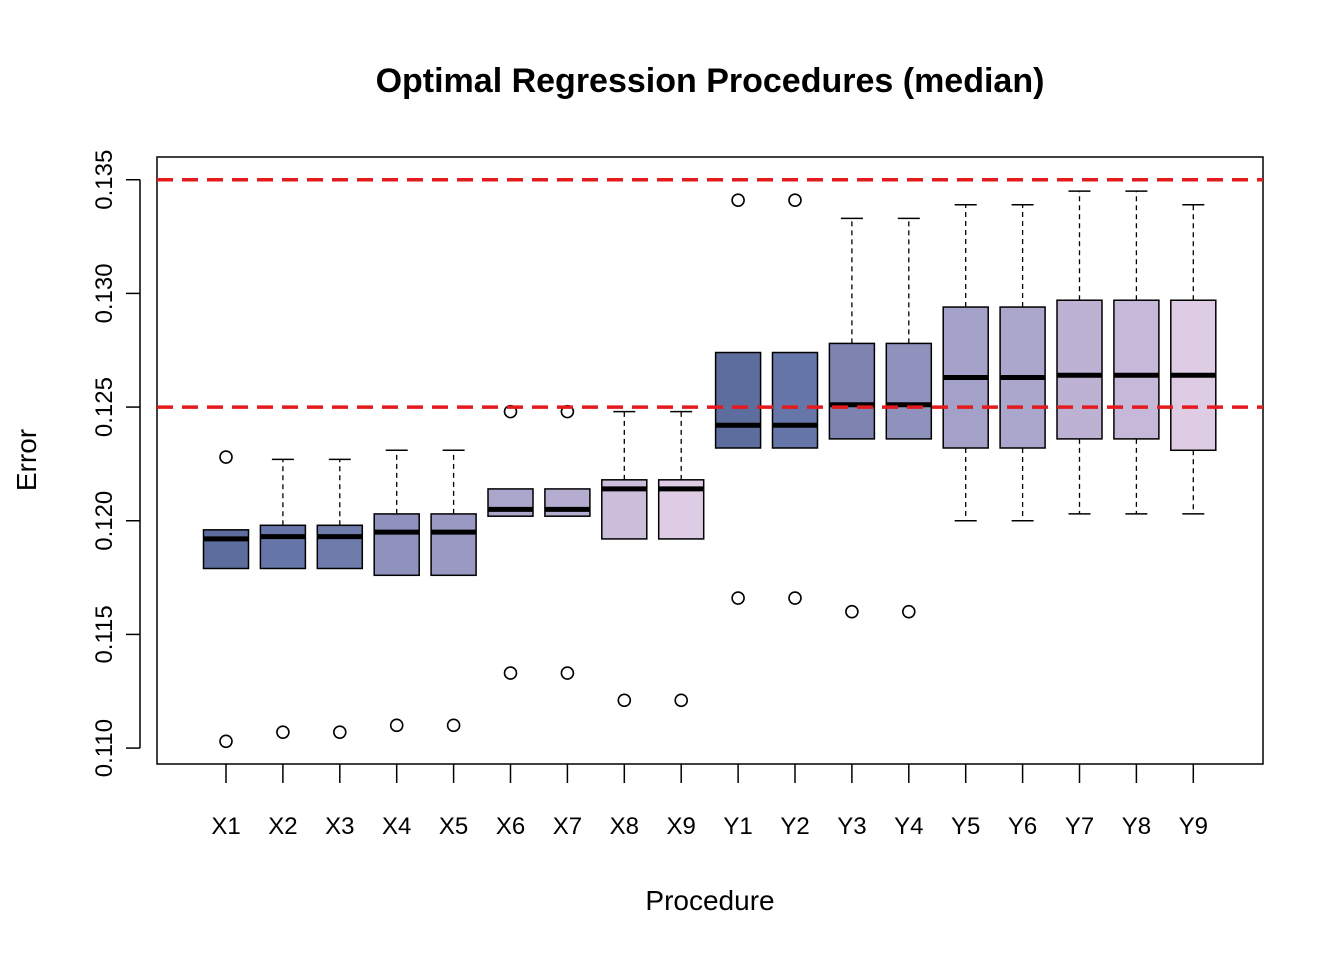 The height and width of the screenshot is (960, 1344). Describe the element at coordinates (104, 180) in the screenshot. I see `y-tick-label: 0.135` at that location.